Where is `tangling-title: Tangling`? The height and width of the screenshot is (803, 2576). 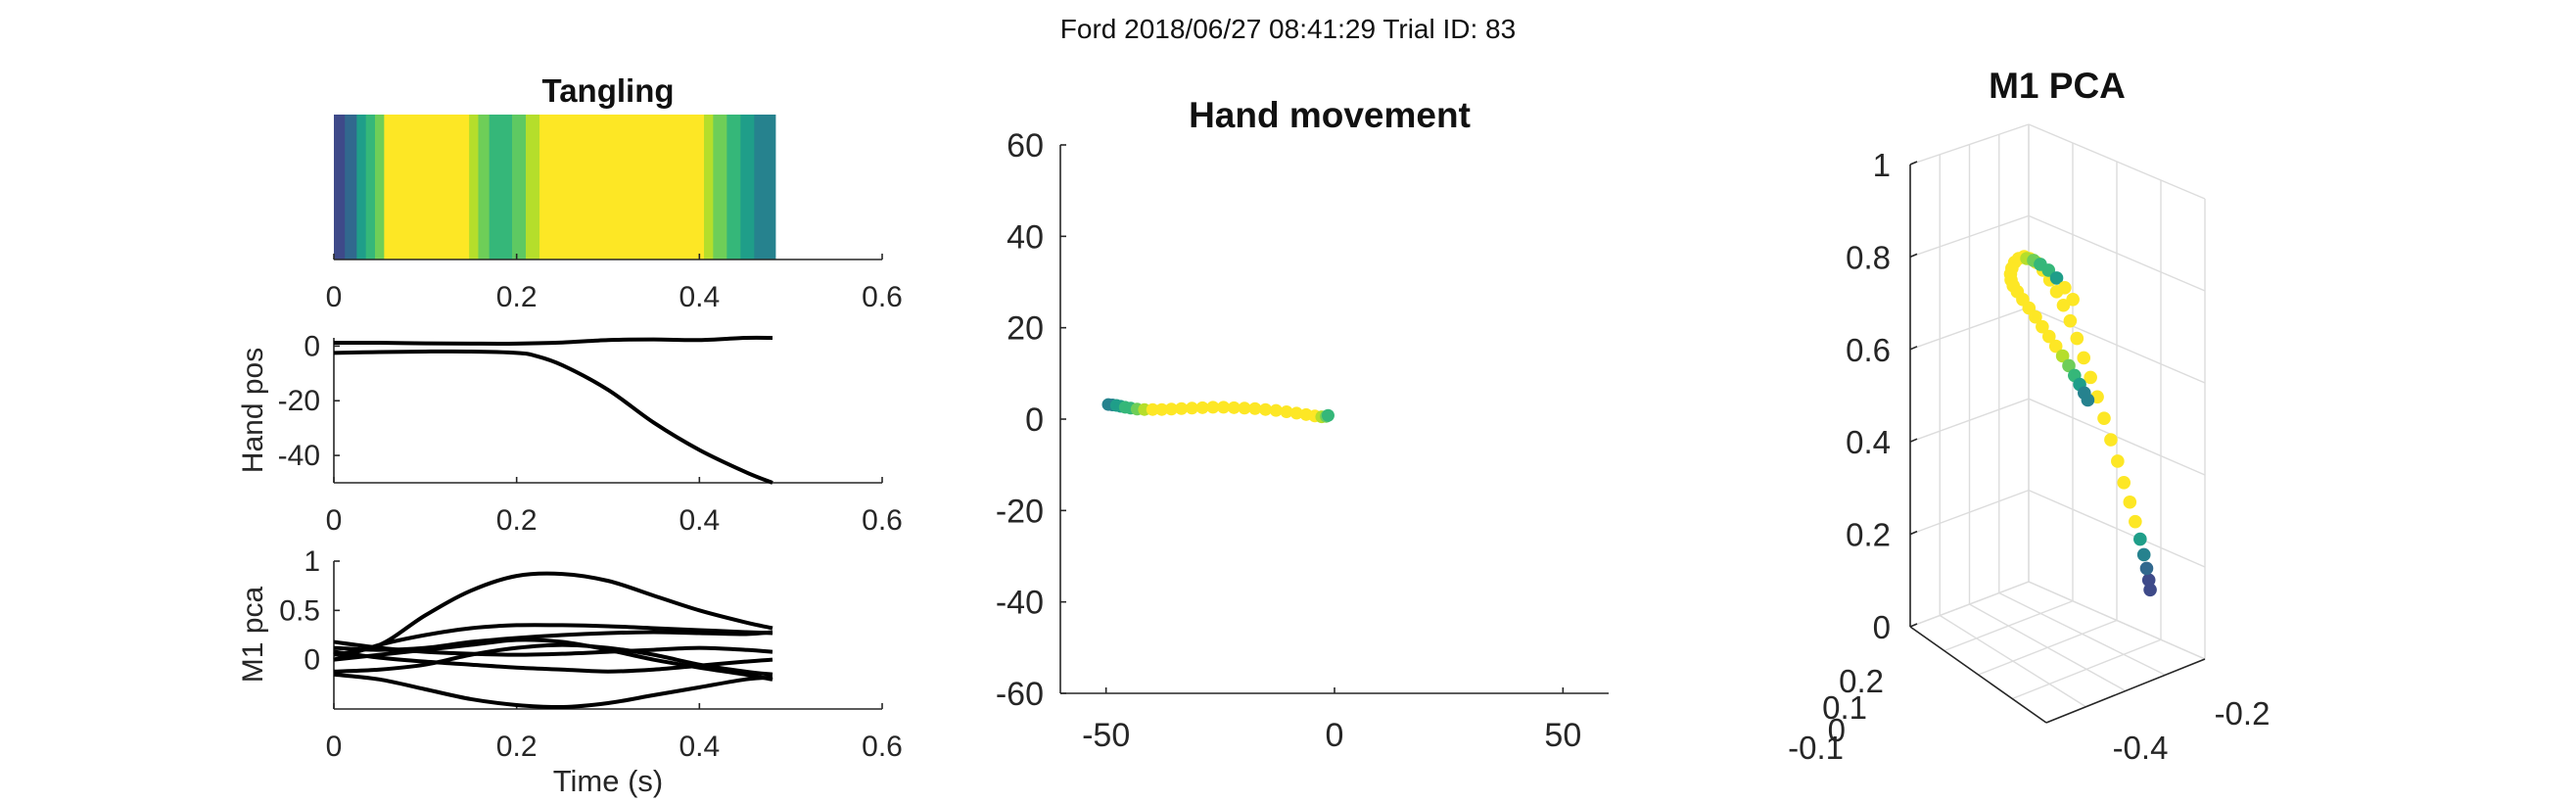
tangling-title: Tangling is located at coordinates (607, 91).